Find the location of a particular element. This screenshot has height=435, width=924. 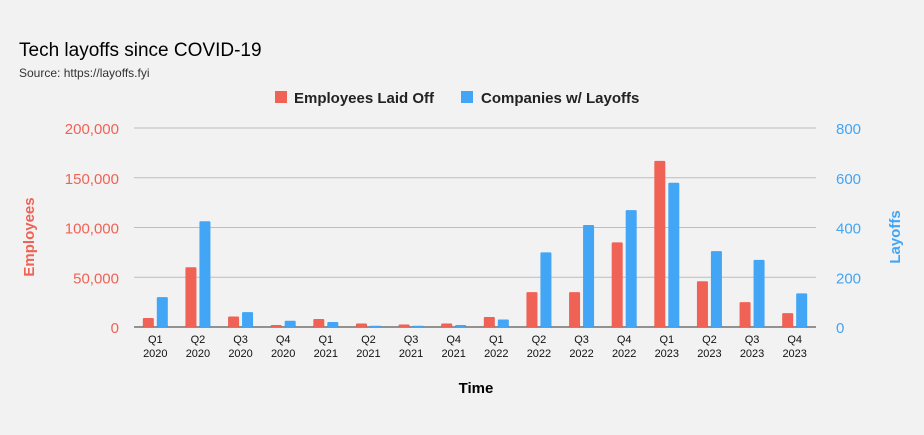

y-right-tick-label: 400 is located at coordinates (848, 229).